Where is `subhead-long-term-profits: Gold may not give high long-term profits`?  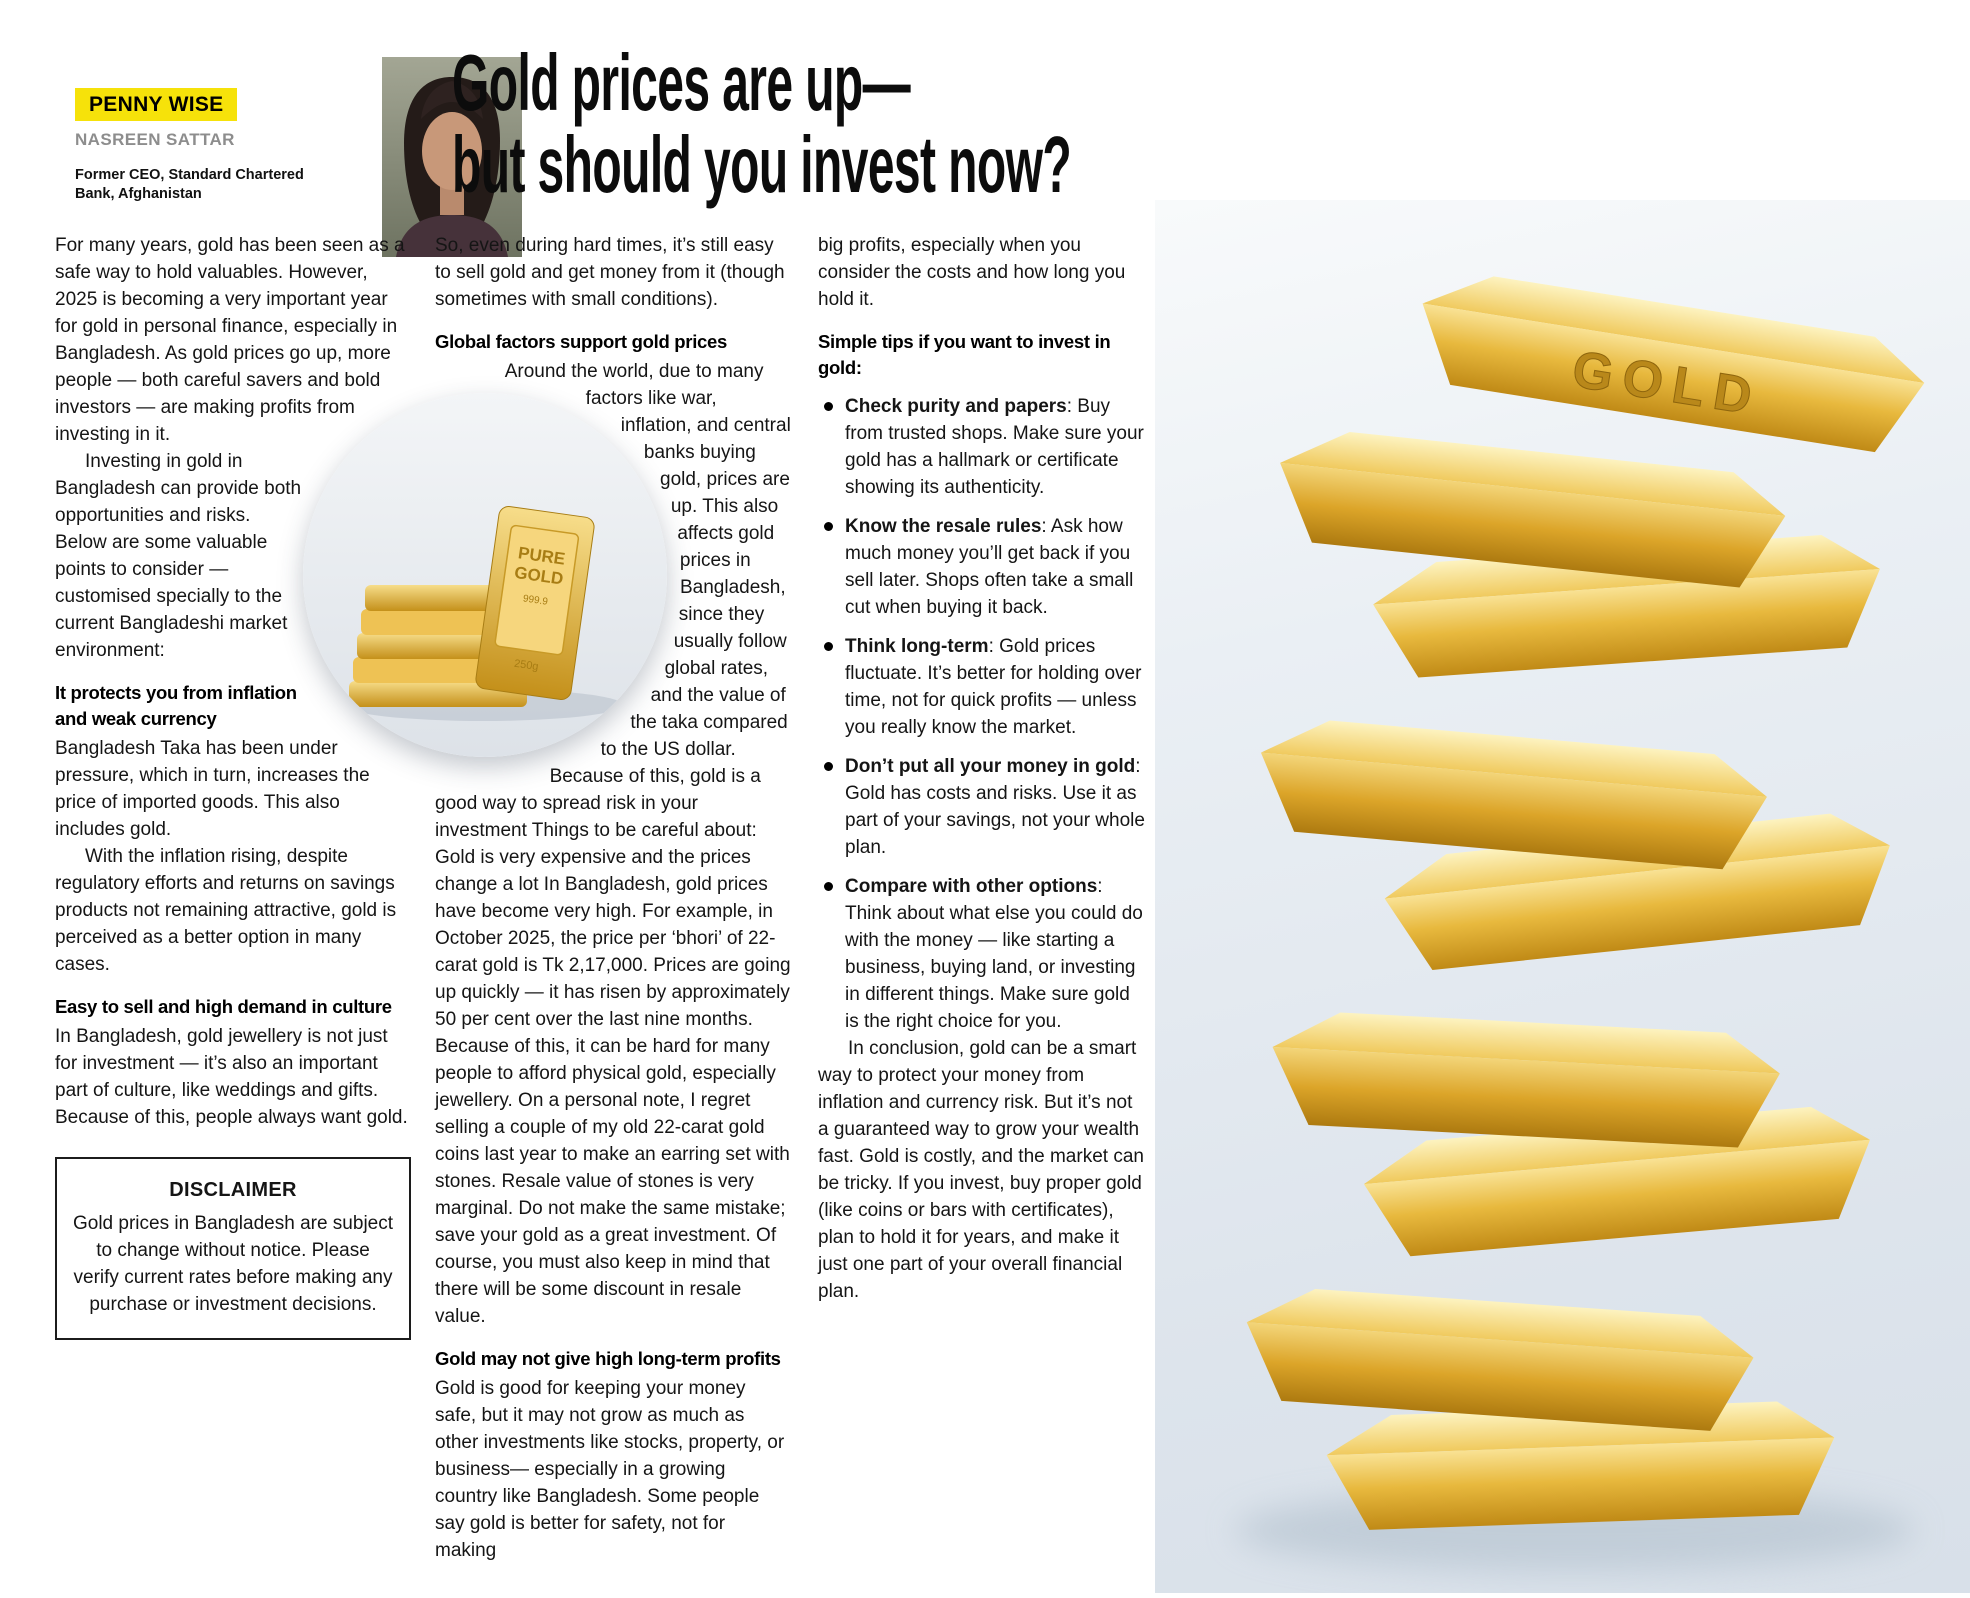 subhead-long-term-profits: Gold may not give high long-term profits is located at coordinates (608, 1358).